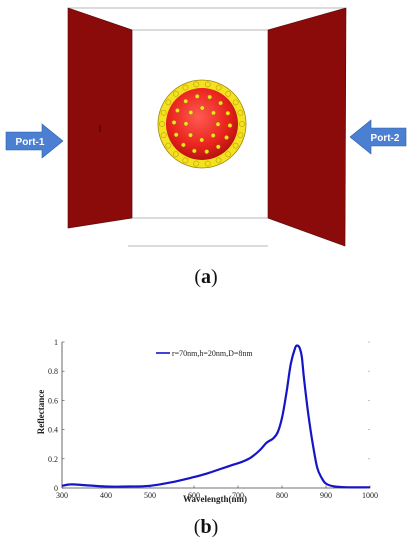 The height and width of the screenshot is (550, 412). I want to click on x-tick-label: 700, so click(238, 495).